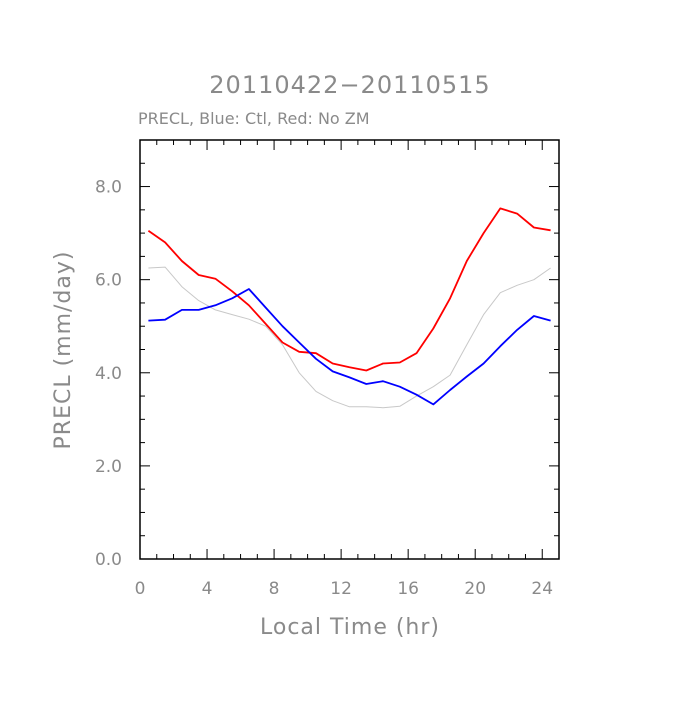 The image size is (700, 705). Describe the element at coordinates (341, 589) in the screenshot. I see `x-tick-label: 12` at that location.